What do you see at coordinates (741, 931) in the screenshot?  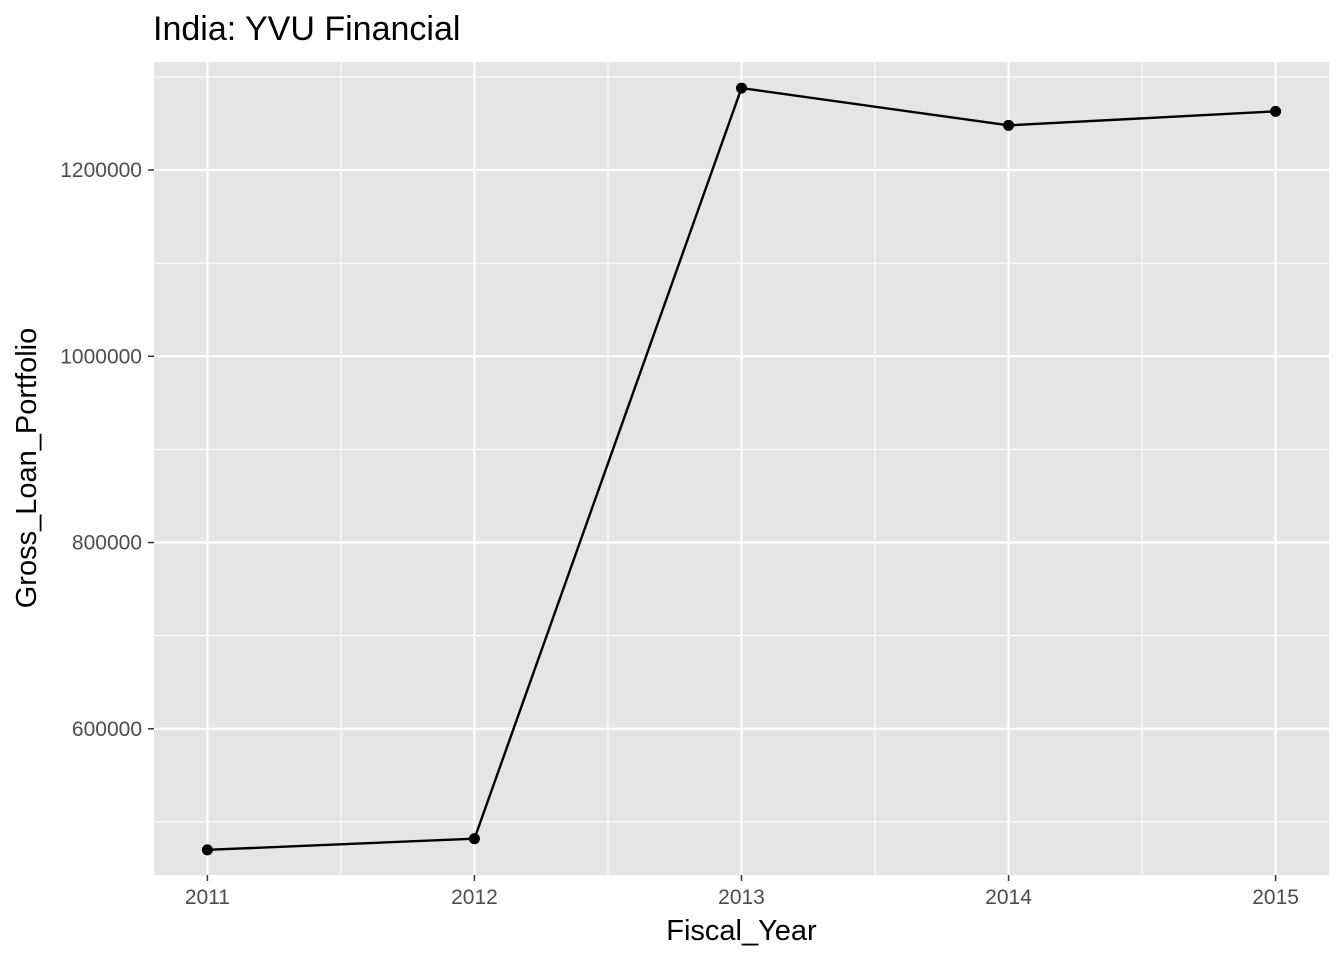 I see `x-axis-title: Fiscal_Year` at bounding box center [741, 931].